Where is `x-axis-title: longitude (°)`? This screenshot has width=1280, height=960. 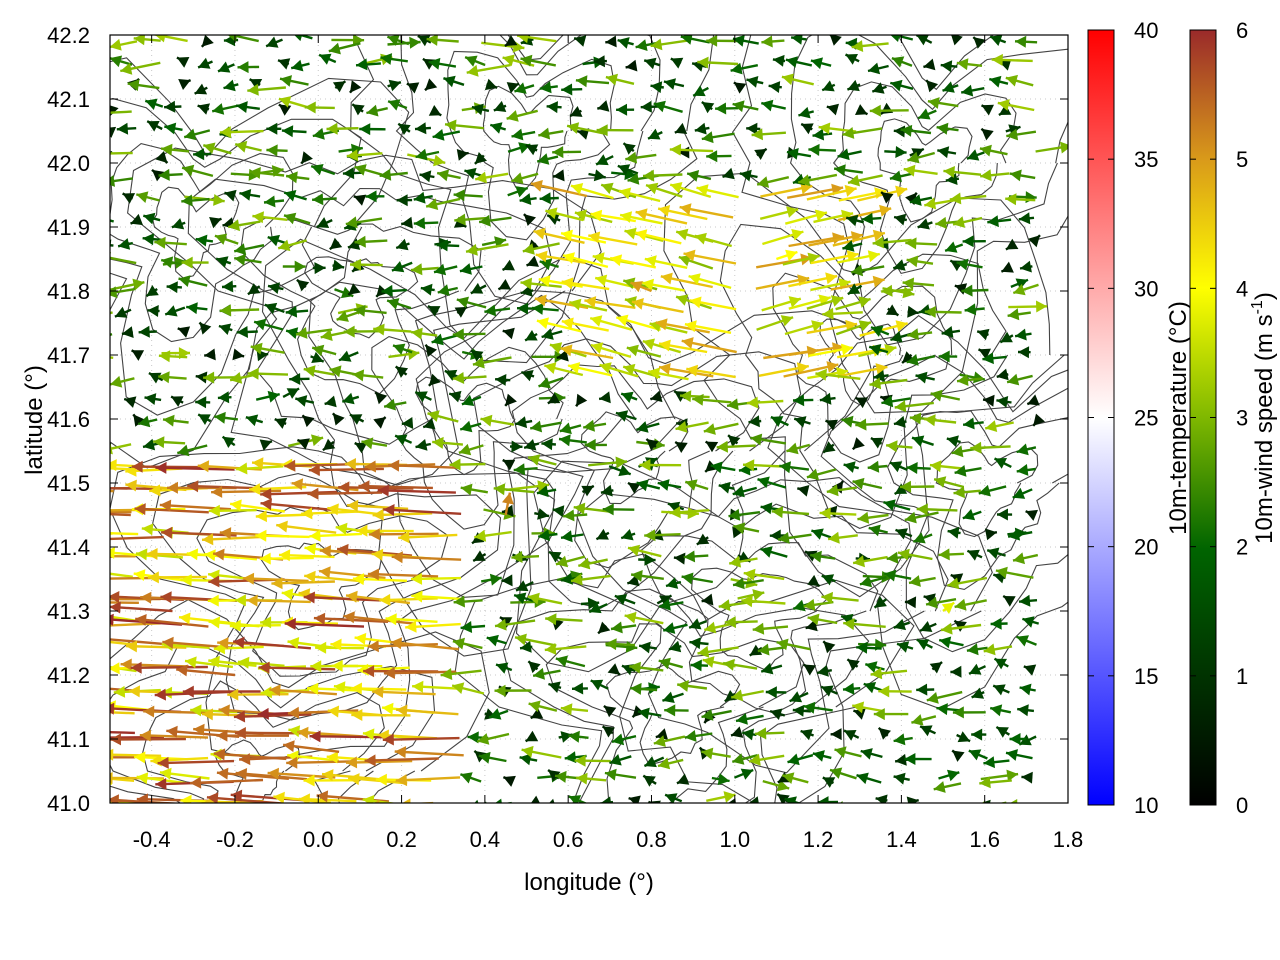
x-axis-title: longitude (°) is located at coordinates (589, 882).